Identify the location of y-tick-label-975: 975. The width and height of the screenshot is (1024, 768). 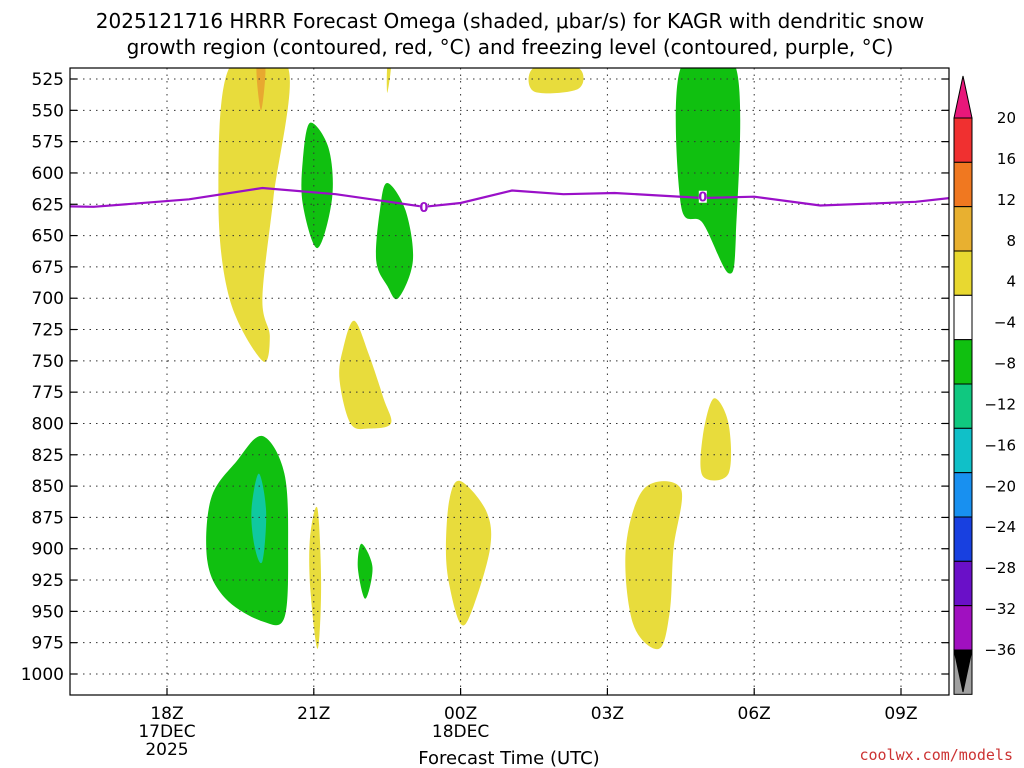
(48, 644).